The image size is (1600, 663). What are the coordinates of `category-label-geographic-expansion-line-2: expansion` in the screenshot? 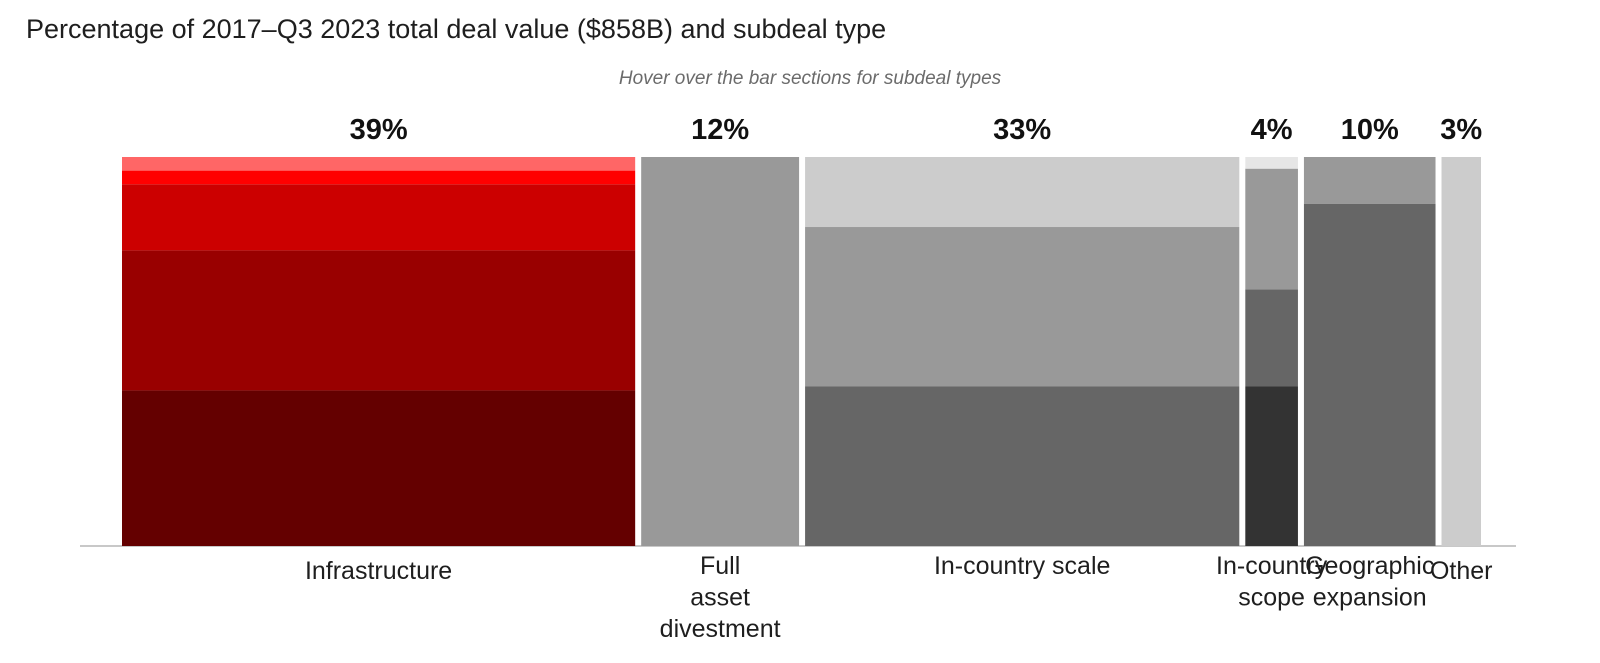 It's located at (1370, 598).